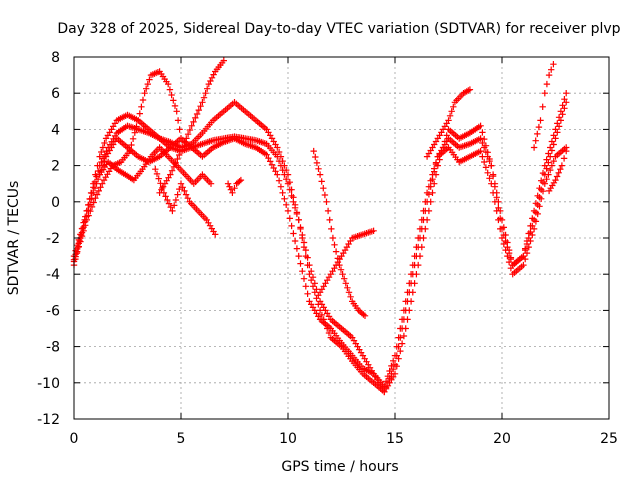 The image size is (640, 480). Describe the element at coordinates (502, 439) in the screenshot. I see `x-tick-label: 20` at that location.